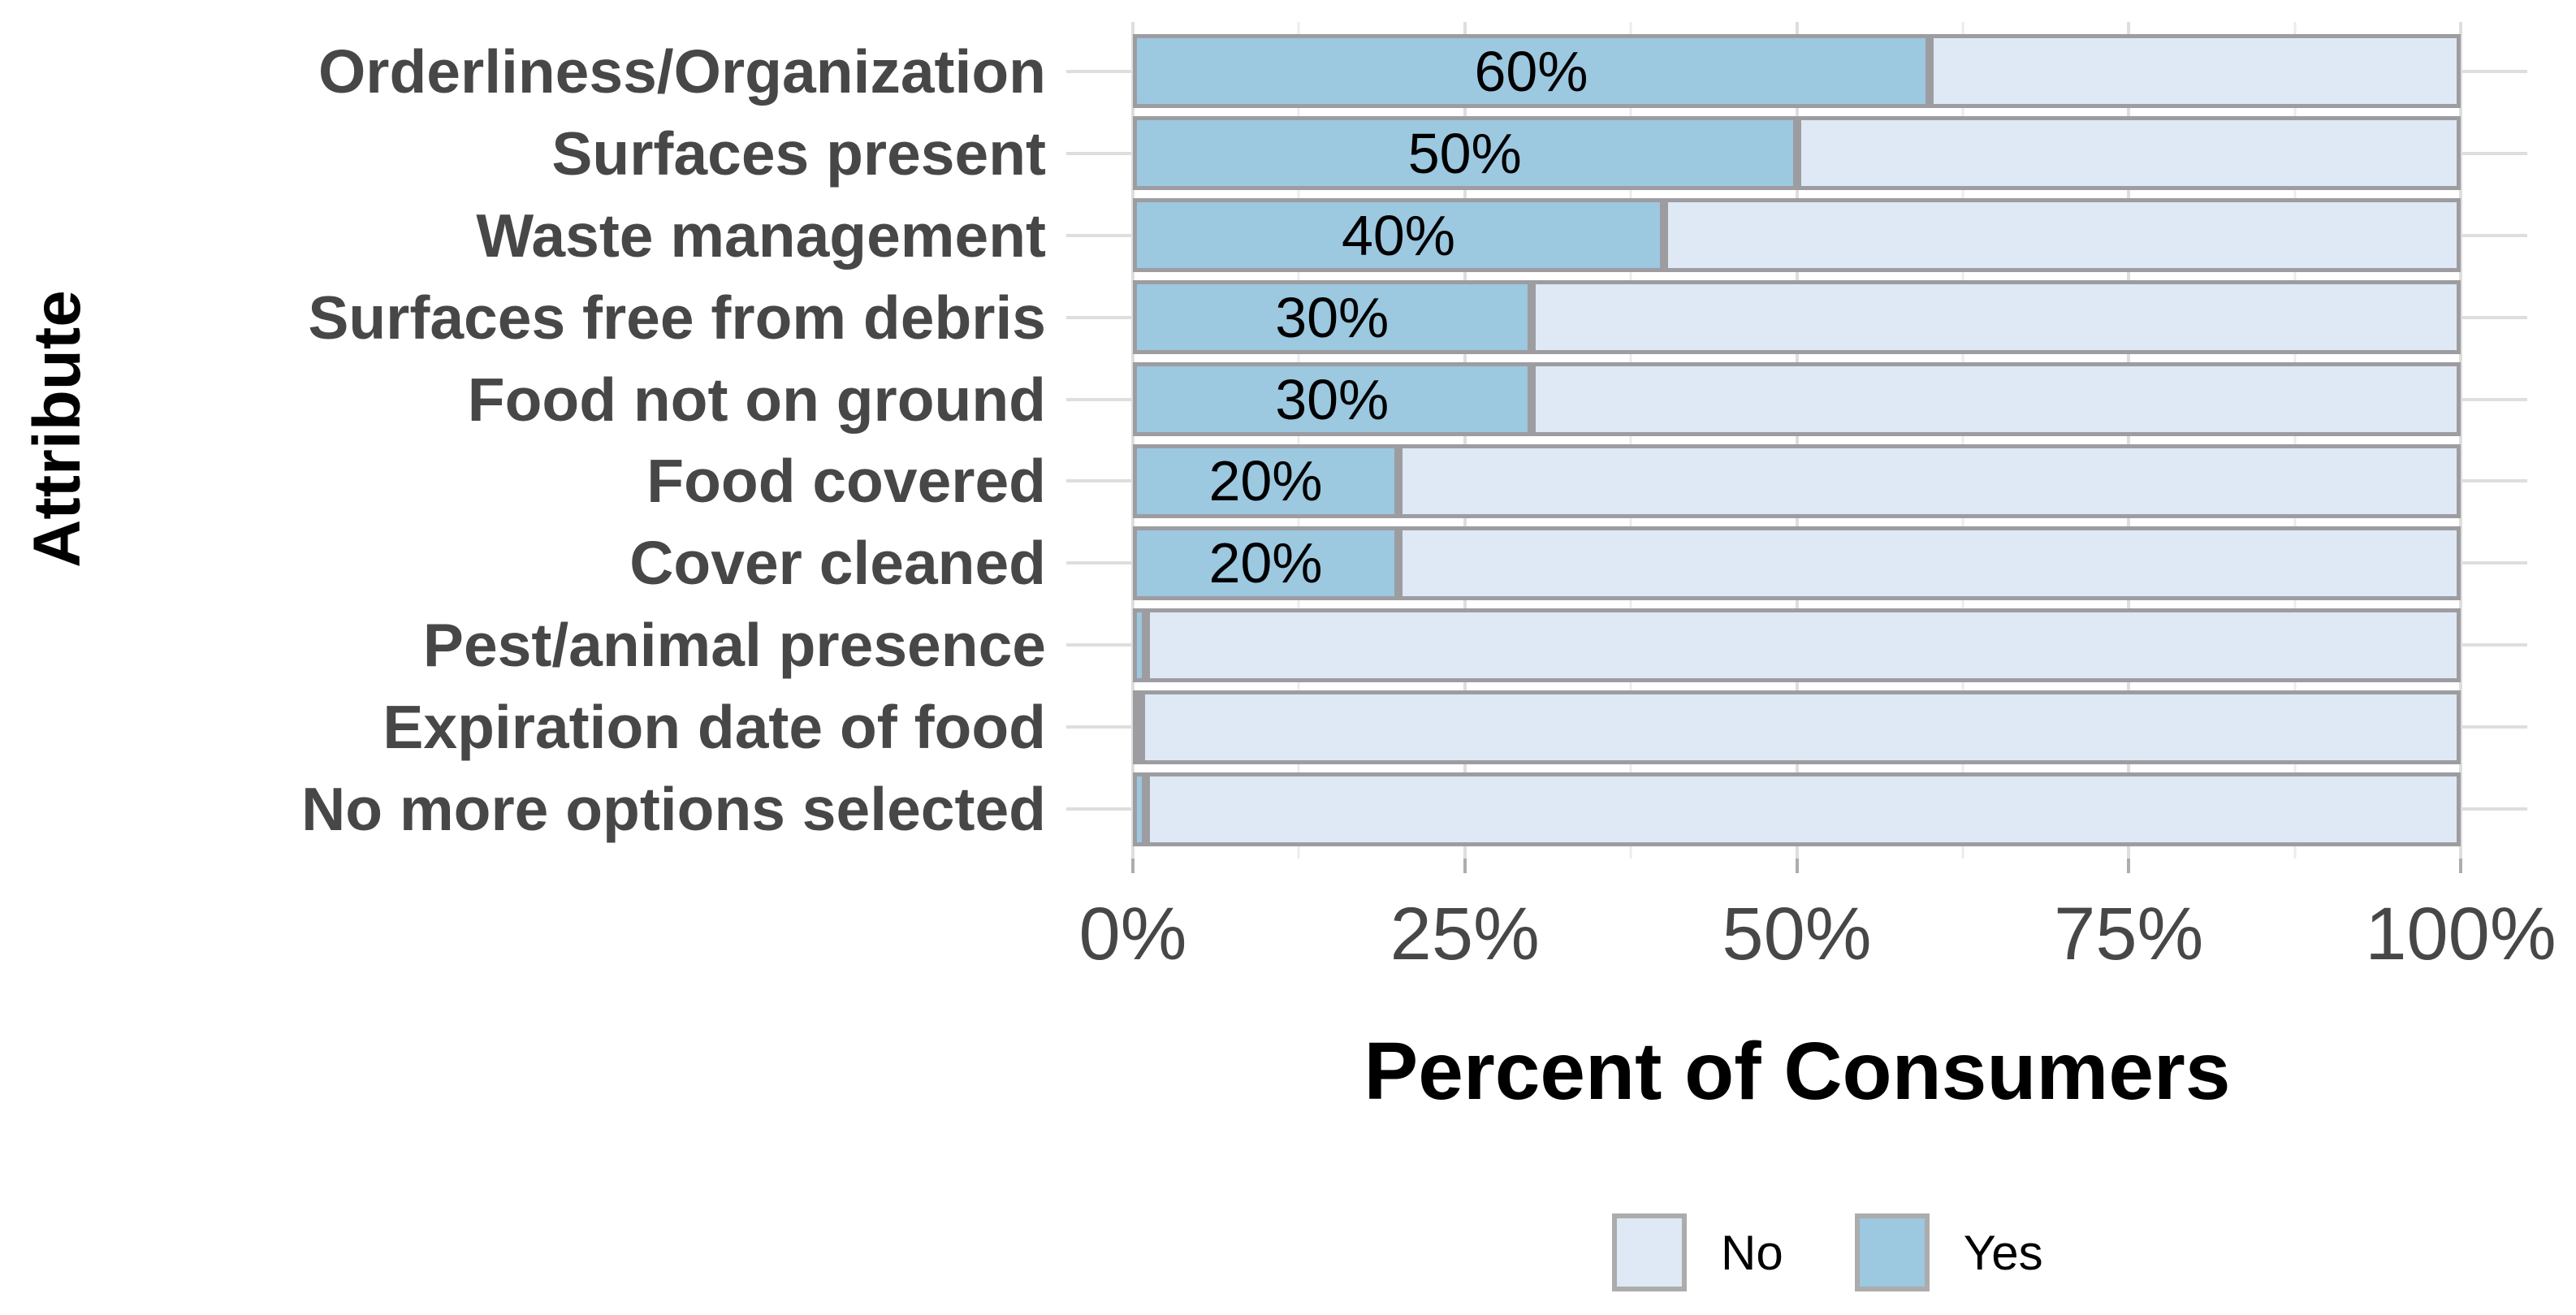 This screenshot has height=1315, width=2576. Describe the element at coordinates (799, 153) in the screenshot. I see `y-axis-label: Surfaces present` at that location.